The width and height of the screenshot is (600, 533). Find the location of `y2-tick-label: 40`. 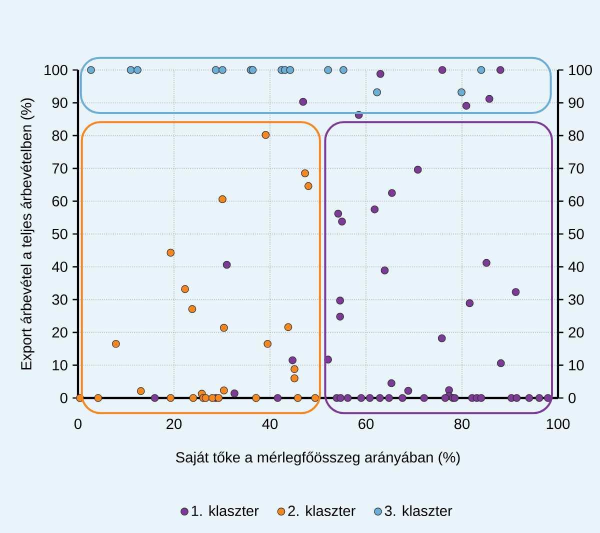

y2-tick-label: 40 is located at coordinates (576, 266).